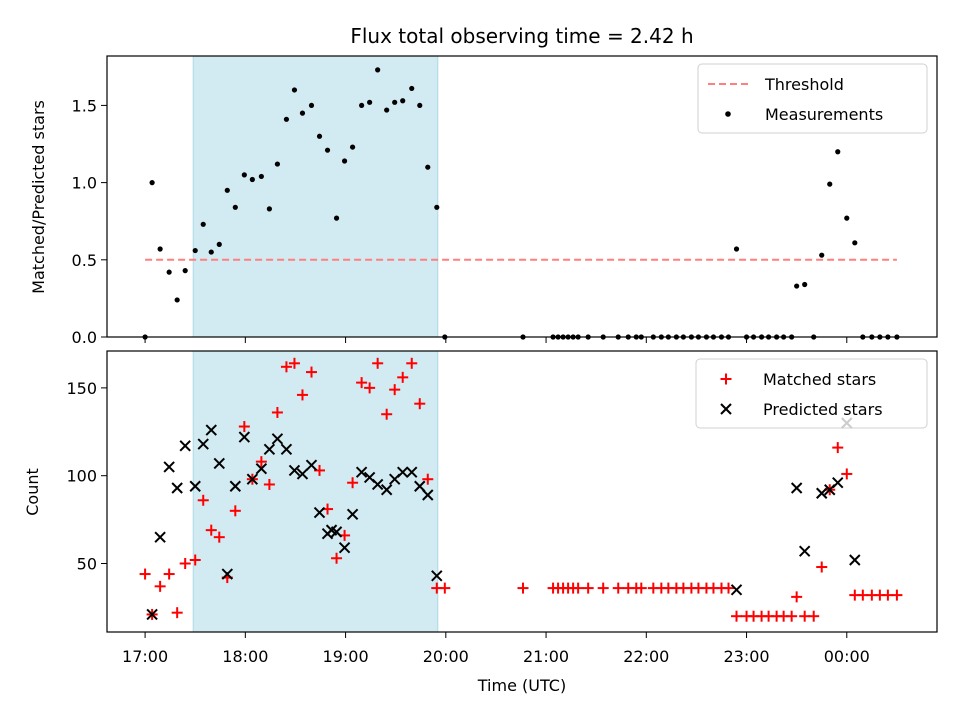 The image size is (960, 720). What do you see at coordinates (145, 656) in the screenshot?
I see `x-tick-label: 17:00` at bounding box center [145, 656].